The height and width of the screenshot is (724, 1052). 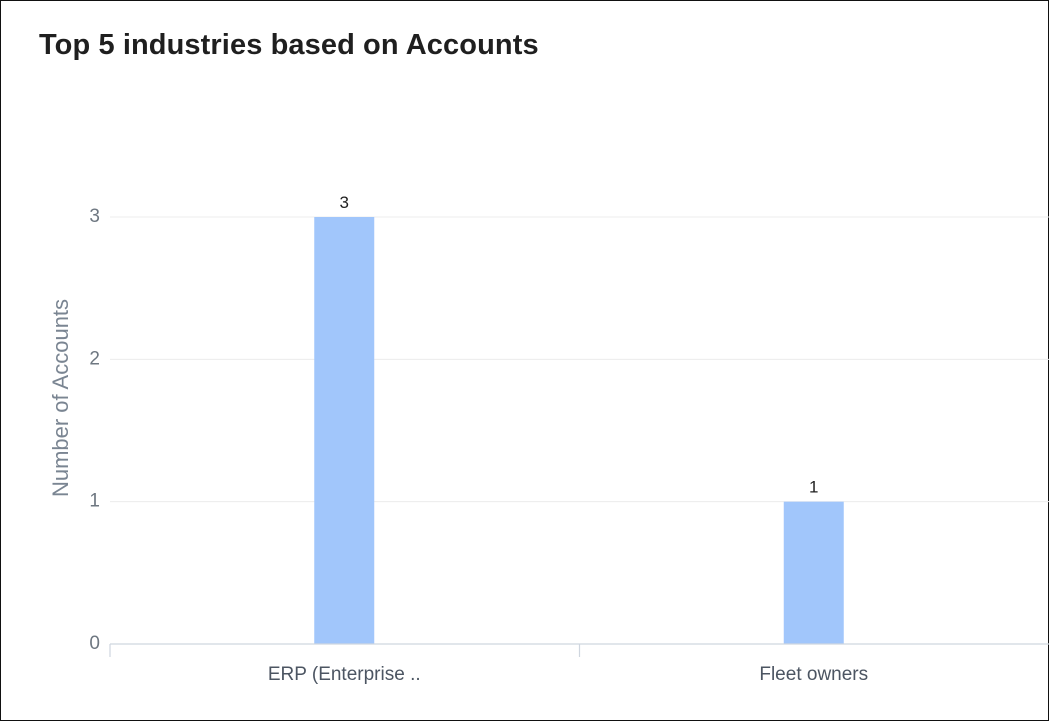 What do you see at coordinates (94, 216) in the screenshot?
I see `y-tick-label: 3` at bounding box center [94, 216].